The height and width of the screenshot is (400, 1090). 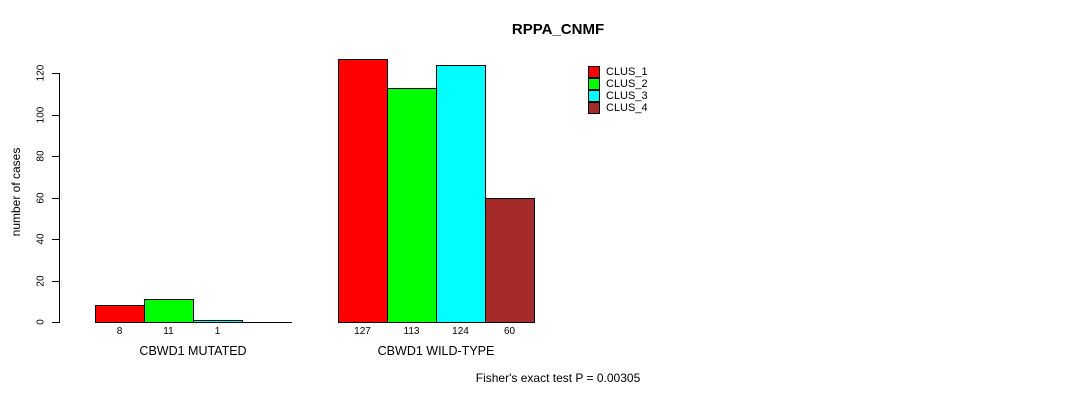 I want to click on y-tick-label: 100, so click(x=41, y=115).